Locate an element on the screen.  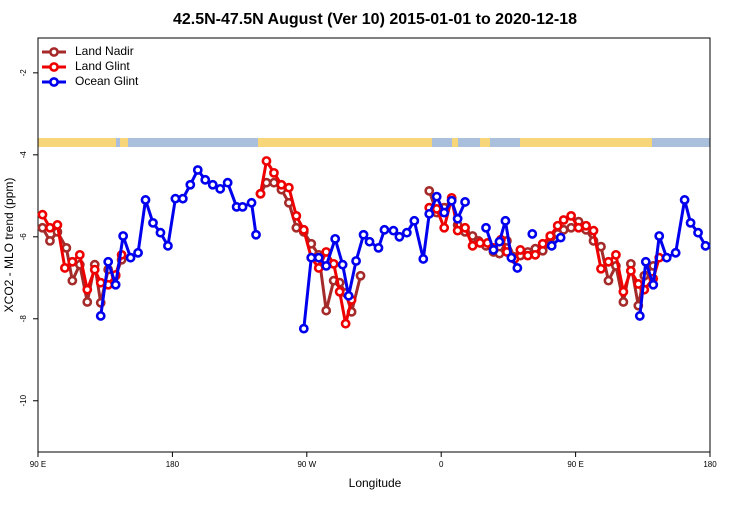
y-tick-label: -2 is located at coordinates (23, 73).